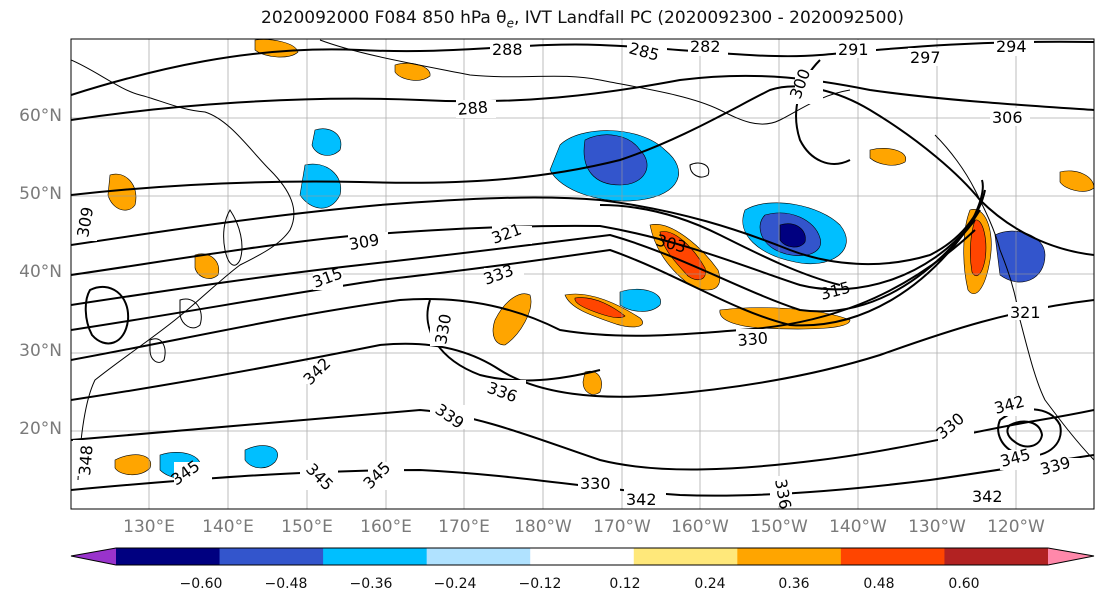  What do you see at coordinates (86, 460) in the screenshot?
I see `contour-label: 348` at bounding box center [86, 460].